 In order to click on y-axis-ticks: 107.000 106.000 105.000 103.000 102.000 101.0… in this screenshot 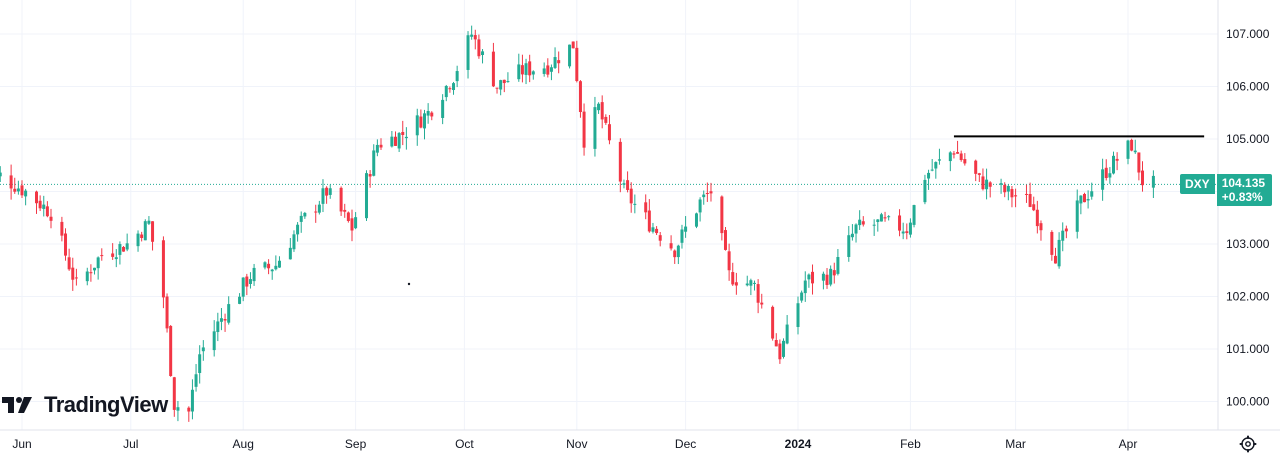, I will do `click(1248, 218)`.